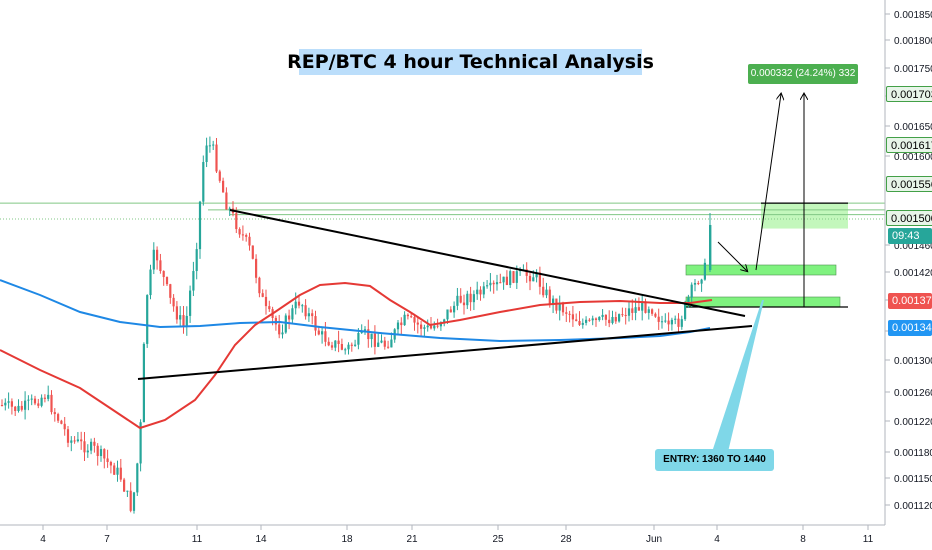 The width and height of the screenshot is (932, 550). Describe the element at coordinates (913, 273) in the screenshot. I see `price-tick-label: 0.001420` at that location.